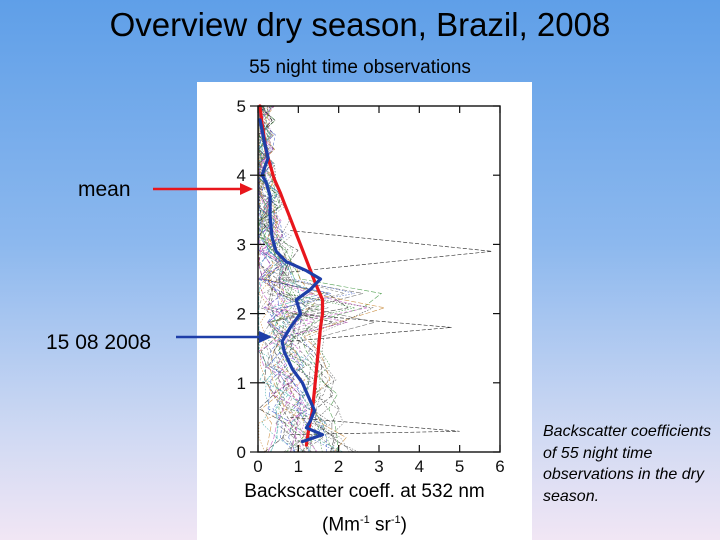 The width and height of the screenshot is (720, 540). Describe the element at coordinates (257, 466) in the screenshot. I see `x-tick-label: 0` at that location.